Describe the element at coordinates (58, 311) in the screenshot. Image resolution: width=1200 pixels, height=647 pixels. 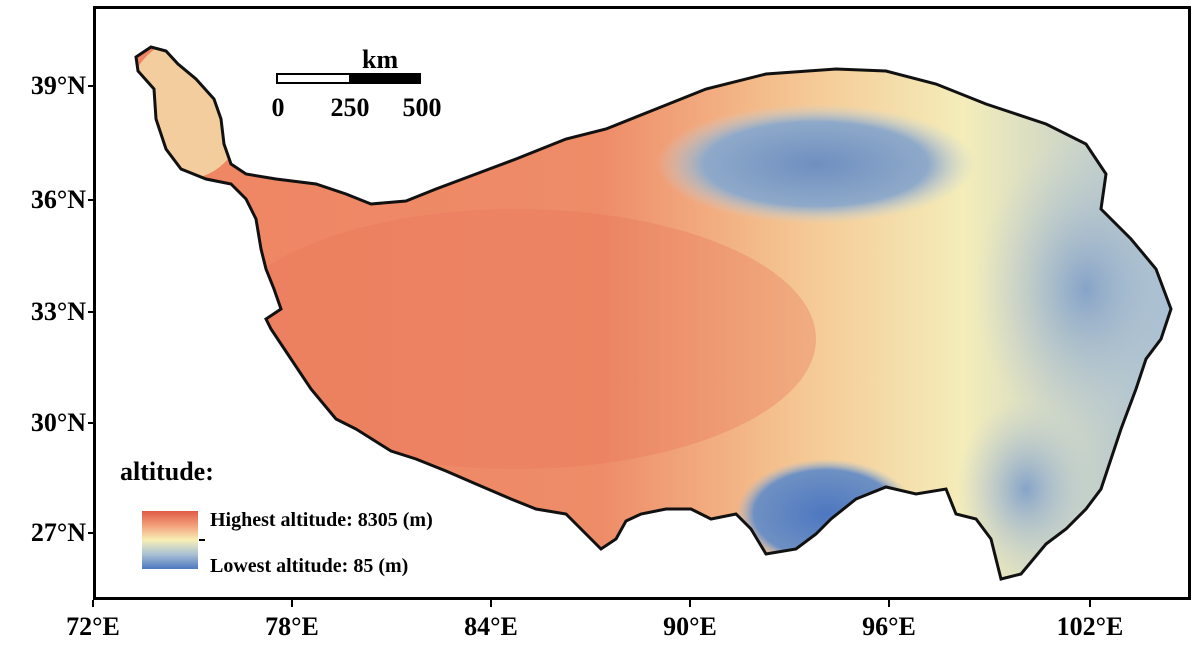
I see `lat-label-33n: 33°N` at that location.